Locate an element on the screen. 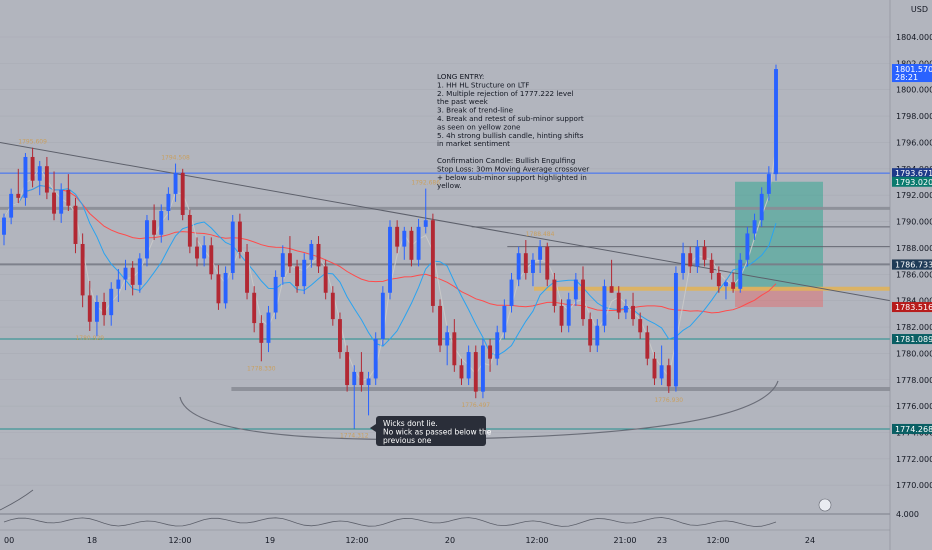 The height and width of the screenshot is (550, 932). high-low-label: 1780.929 is located at coordinates (89, 338).